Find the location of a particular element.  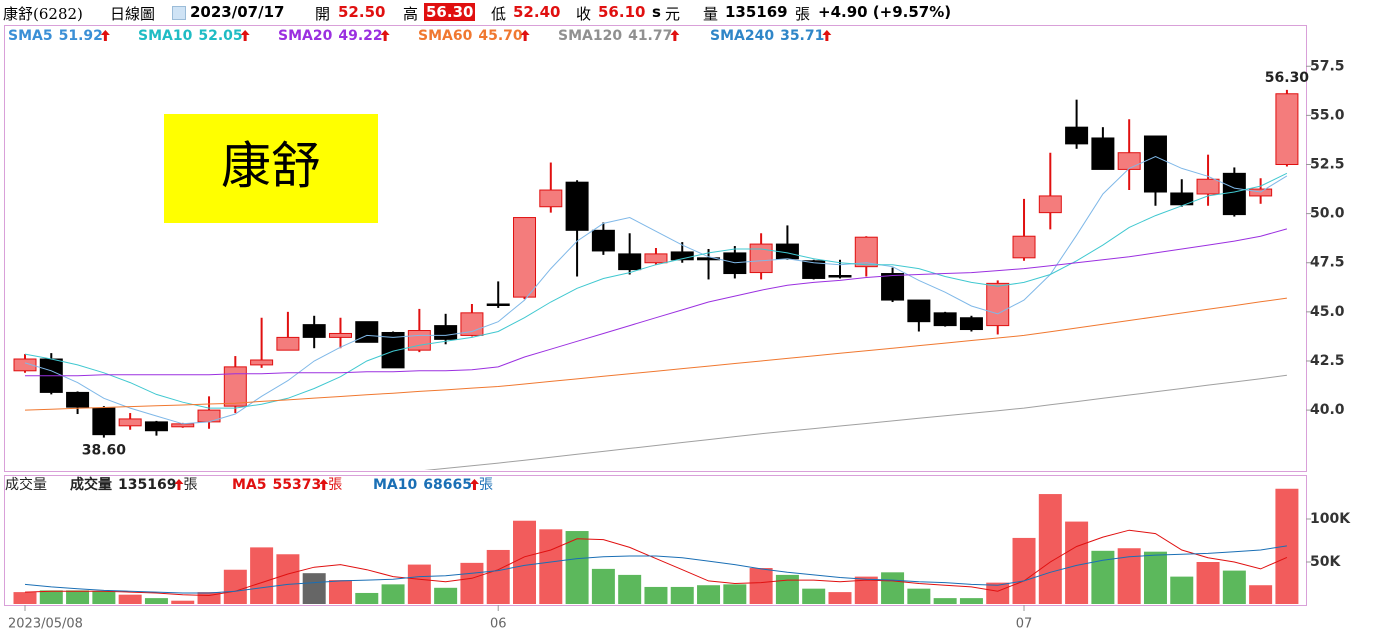

legend-entry: MA5 55373 is located at coordinates (276, 485).